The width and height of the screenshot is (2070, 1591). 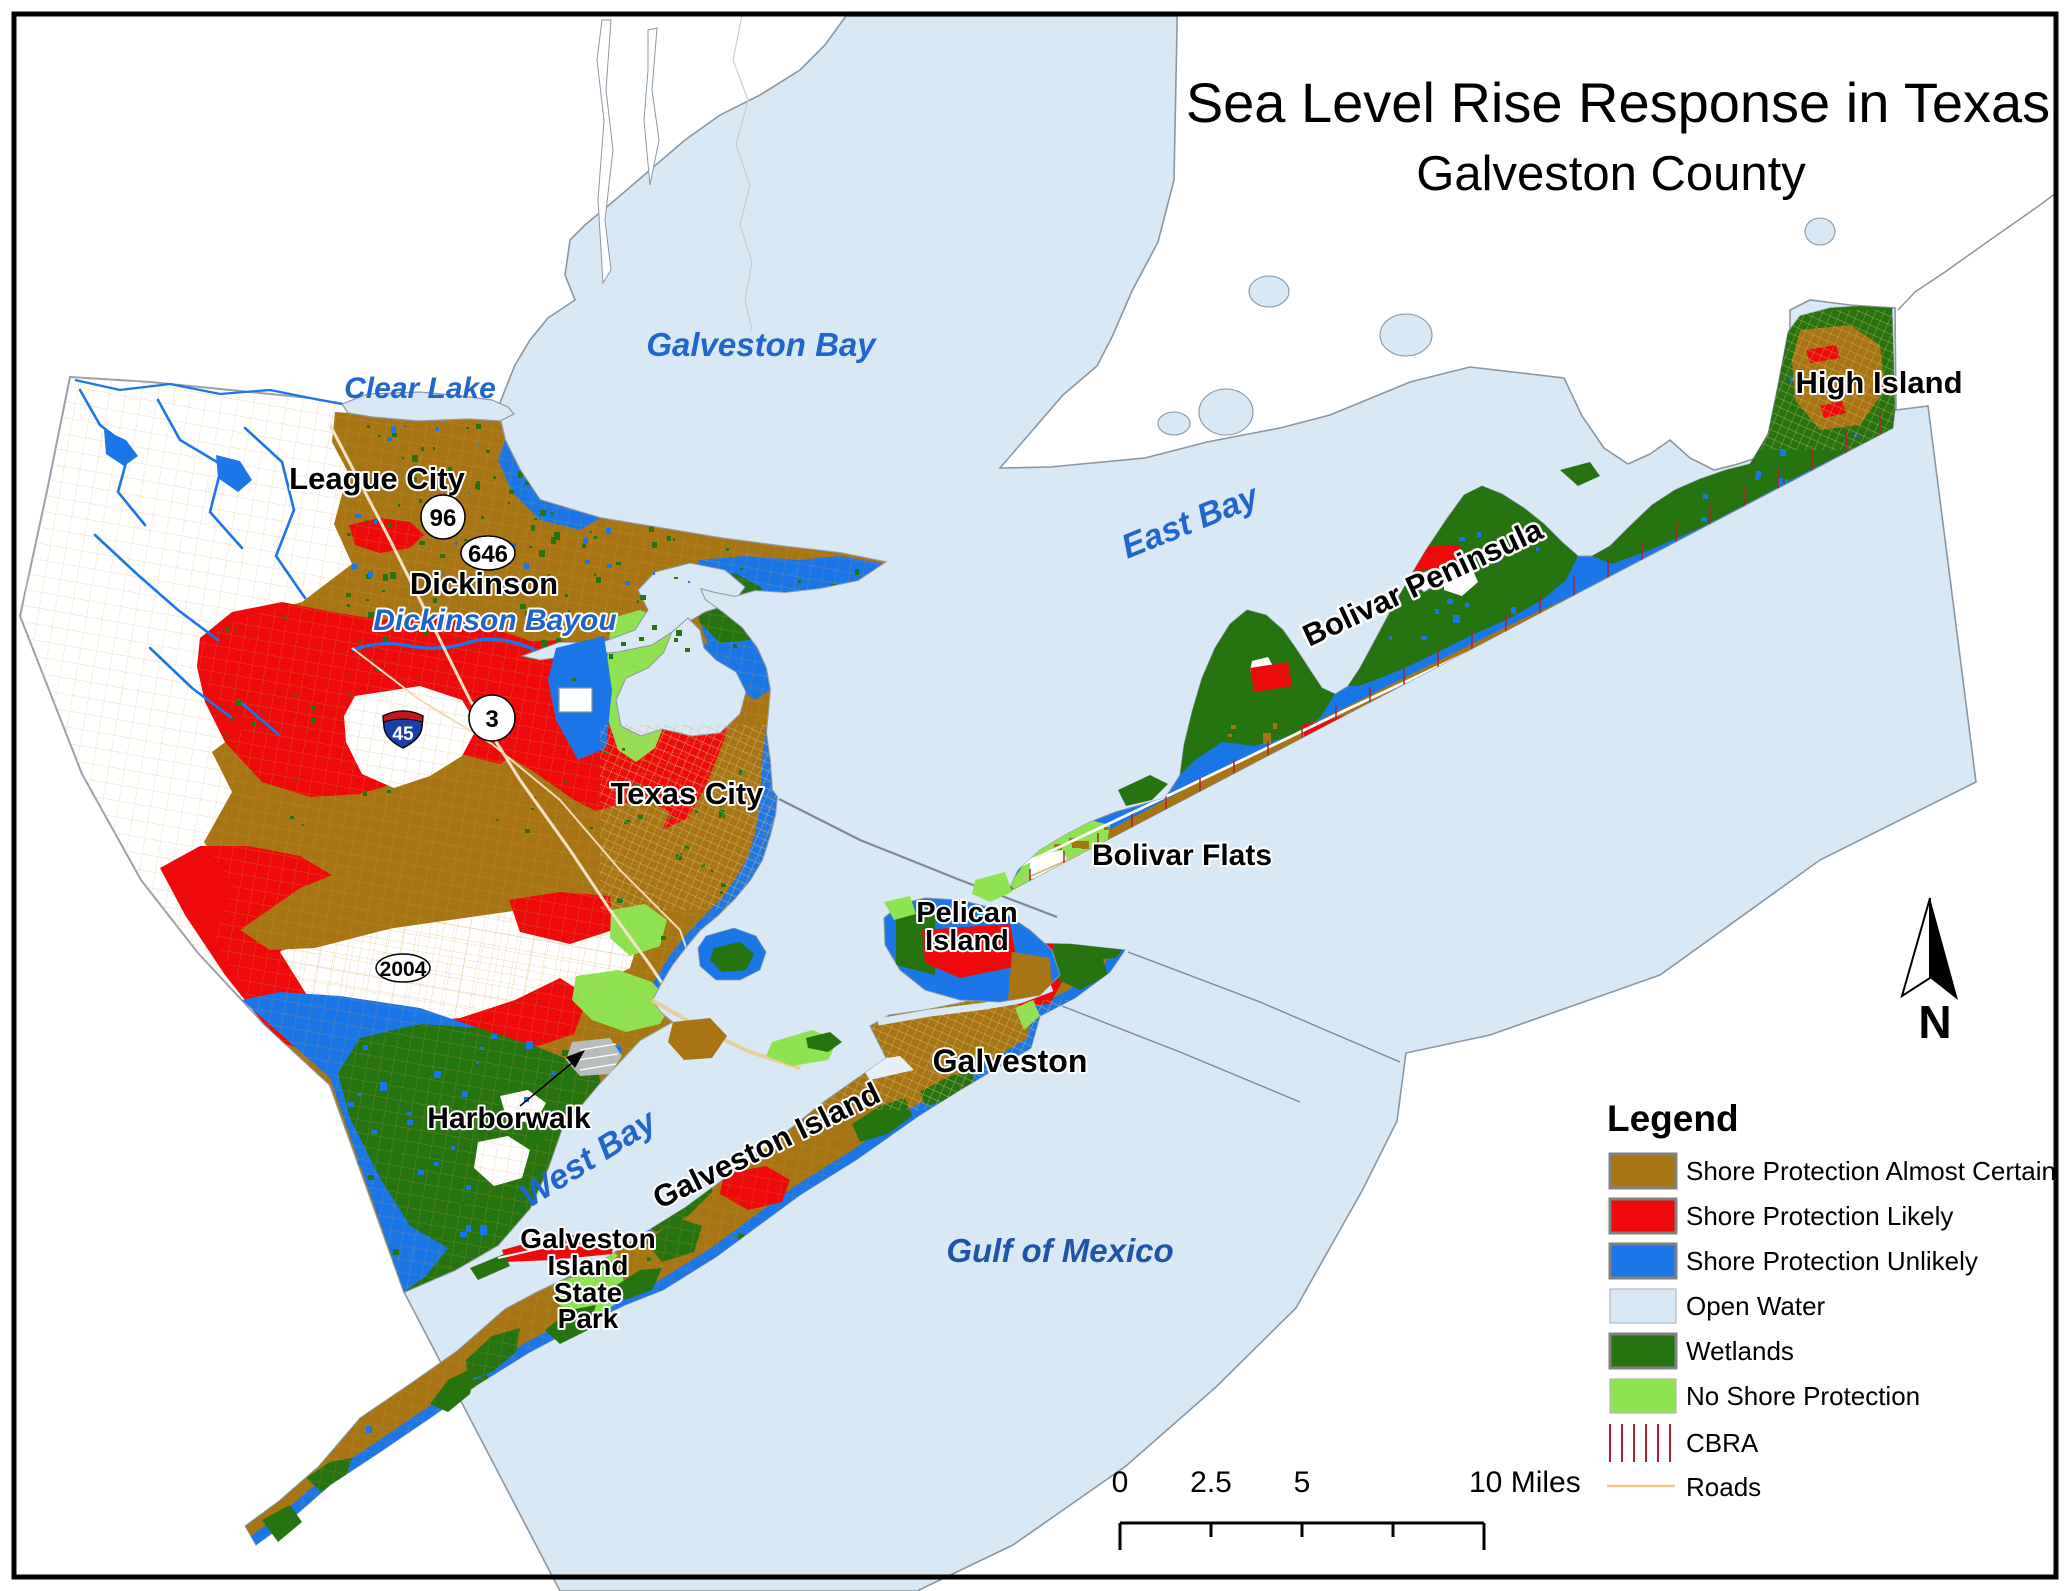 I want to click on svg-text: Wetlands, so click(x=1740, y=1351).